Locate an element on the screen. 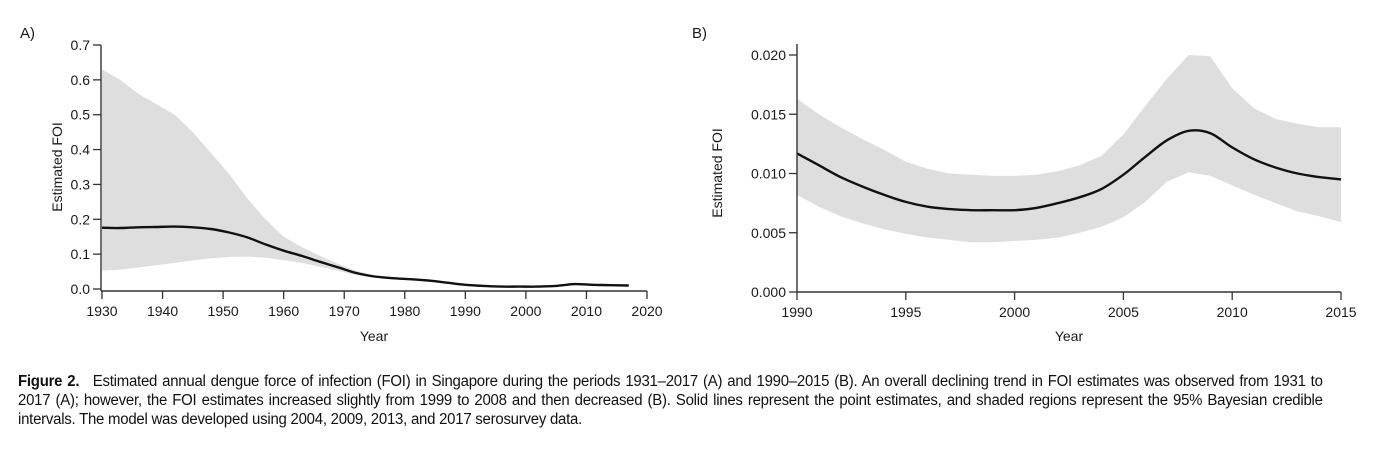 The height and width of the screenshot is (476, 1382). panel-b-x-tick-label: 2010 is located at coordinates (1232, 312).